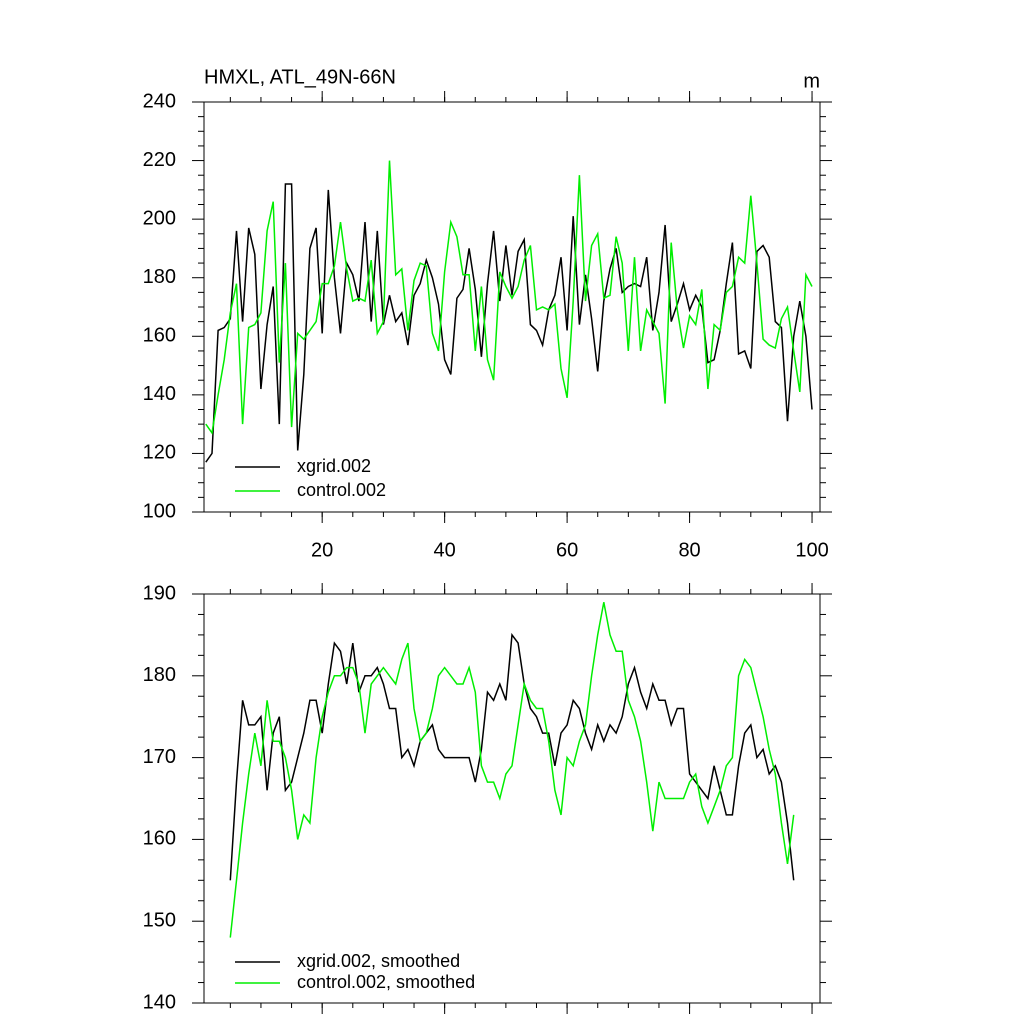 This screenshot has width=1024, height=1024. What do you see at coordinates (159, 593) in the screenshot?
I see `y-tick-label: 190` at bounding box center [159, 593].